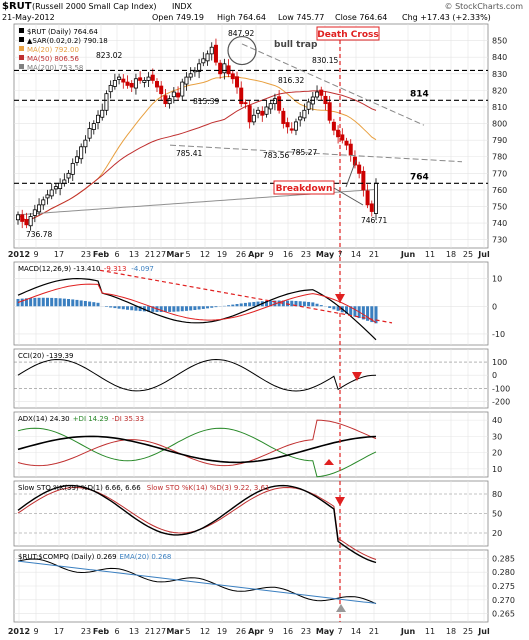  What do you see at coordinates (347, 35) in the screenshot?
I see `death-cross-label: Death Cross` at bounding box center [347, 35].